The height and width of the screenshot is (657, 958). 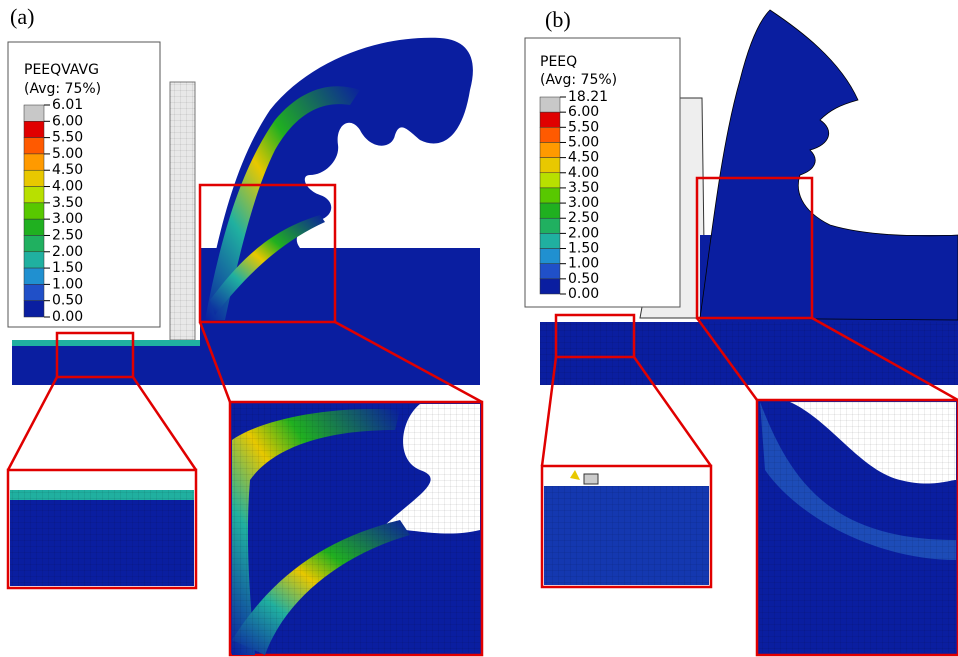 What do you see at coordinates (106, 343) in the screenshot?
I see `surface-layer` at bounding box center [106, 343].